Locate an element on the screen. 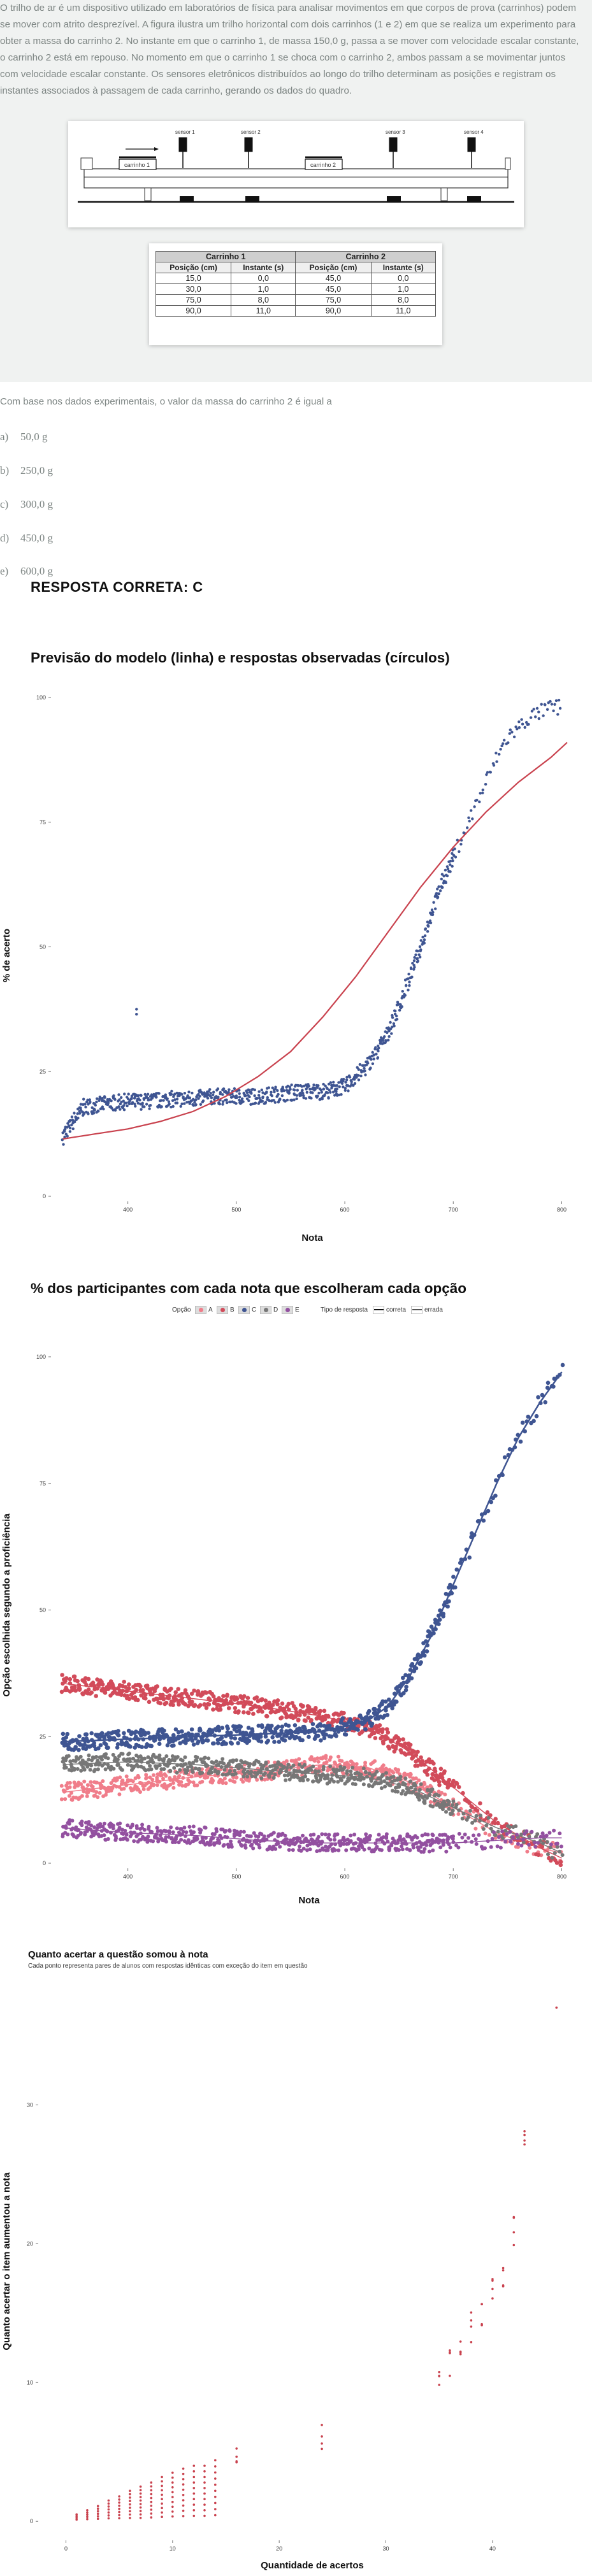 This screenshot has width=592, height=2576. alternative-e: e) 600,0 g is located at coordinates (26, 571).